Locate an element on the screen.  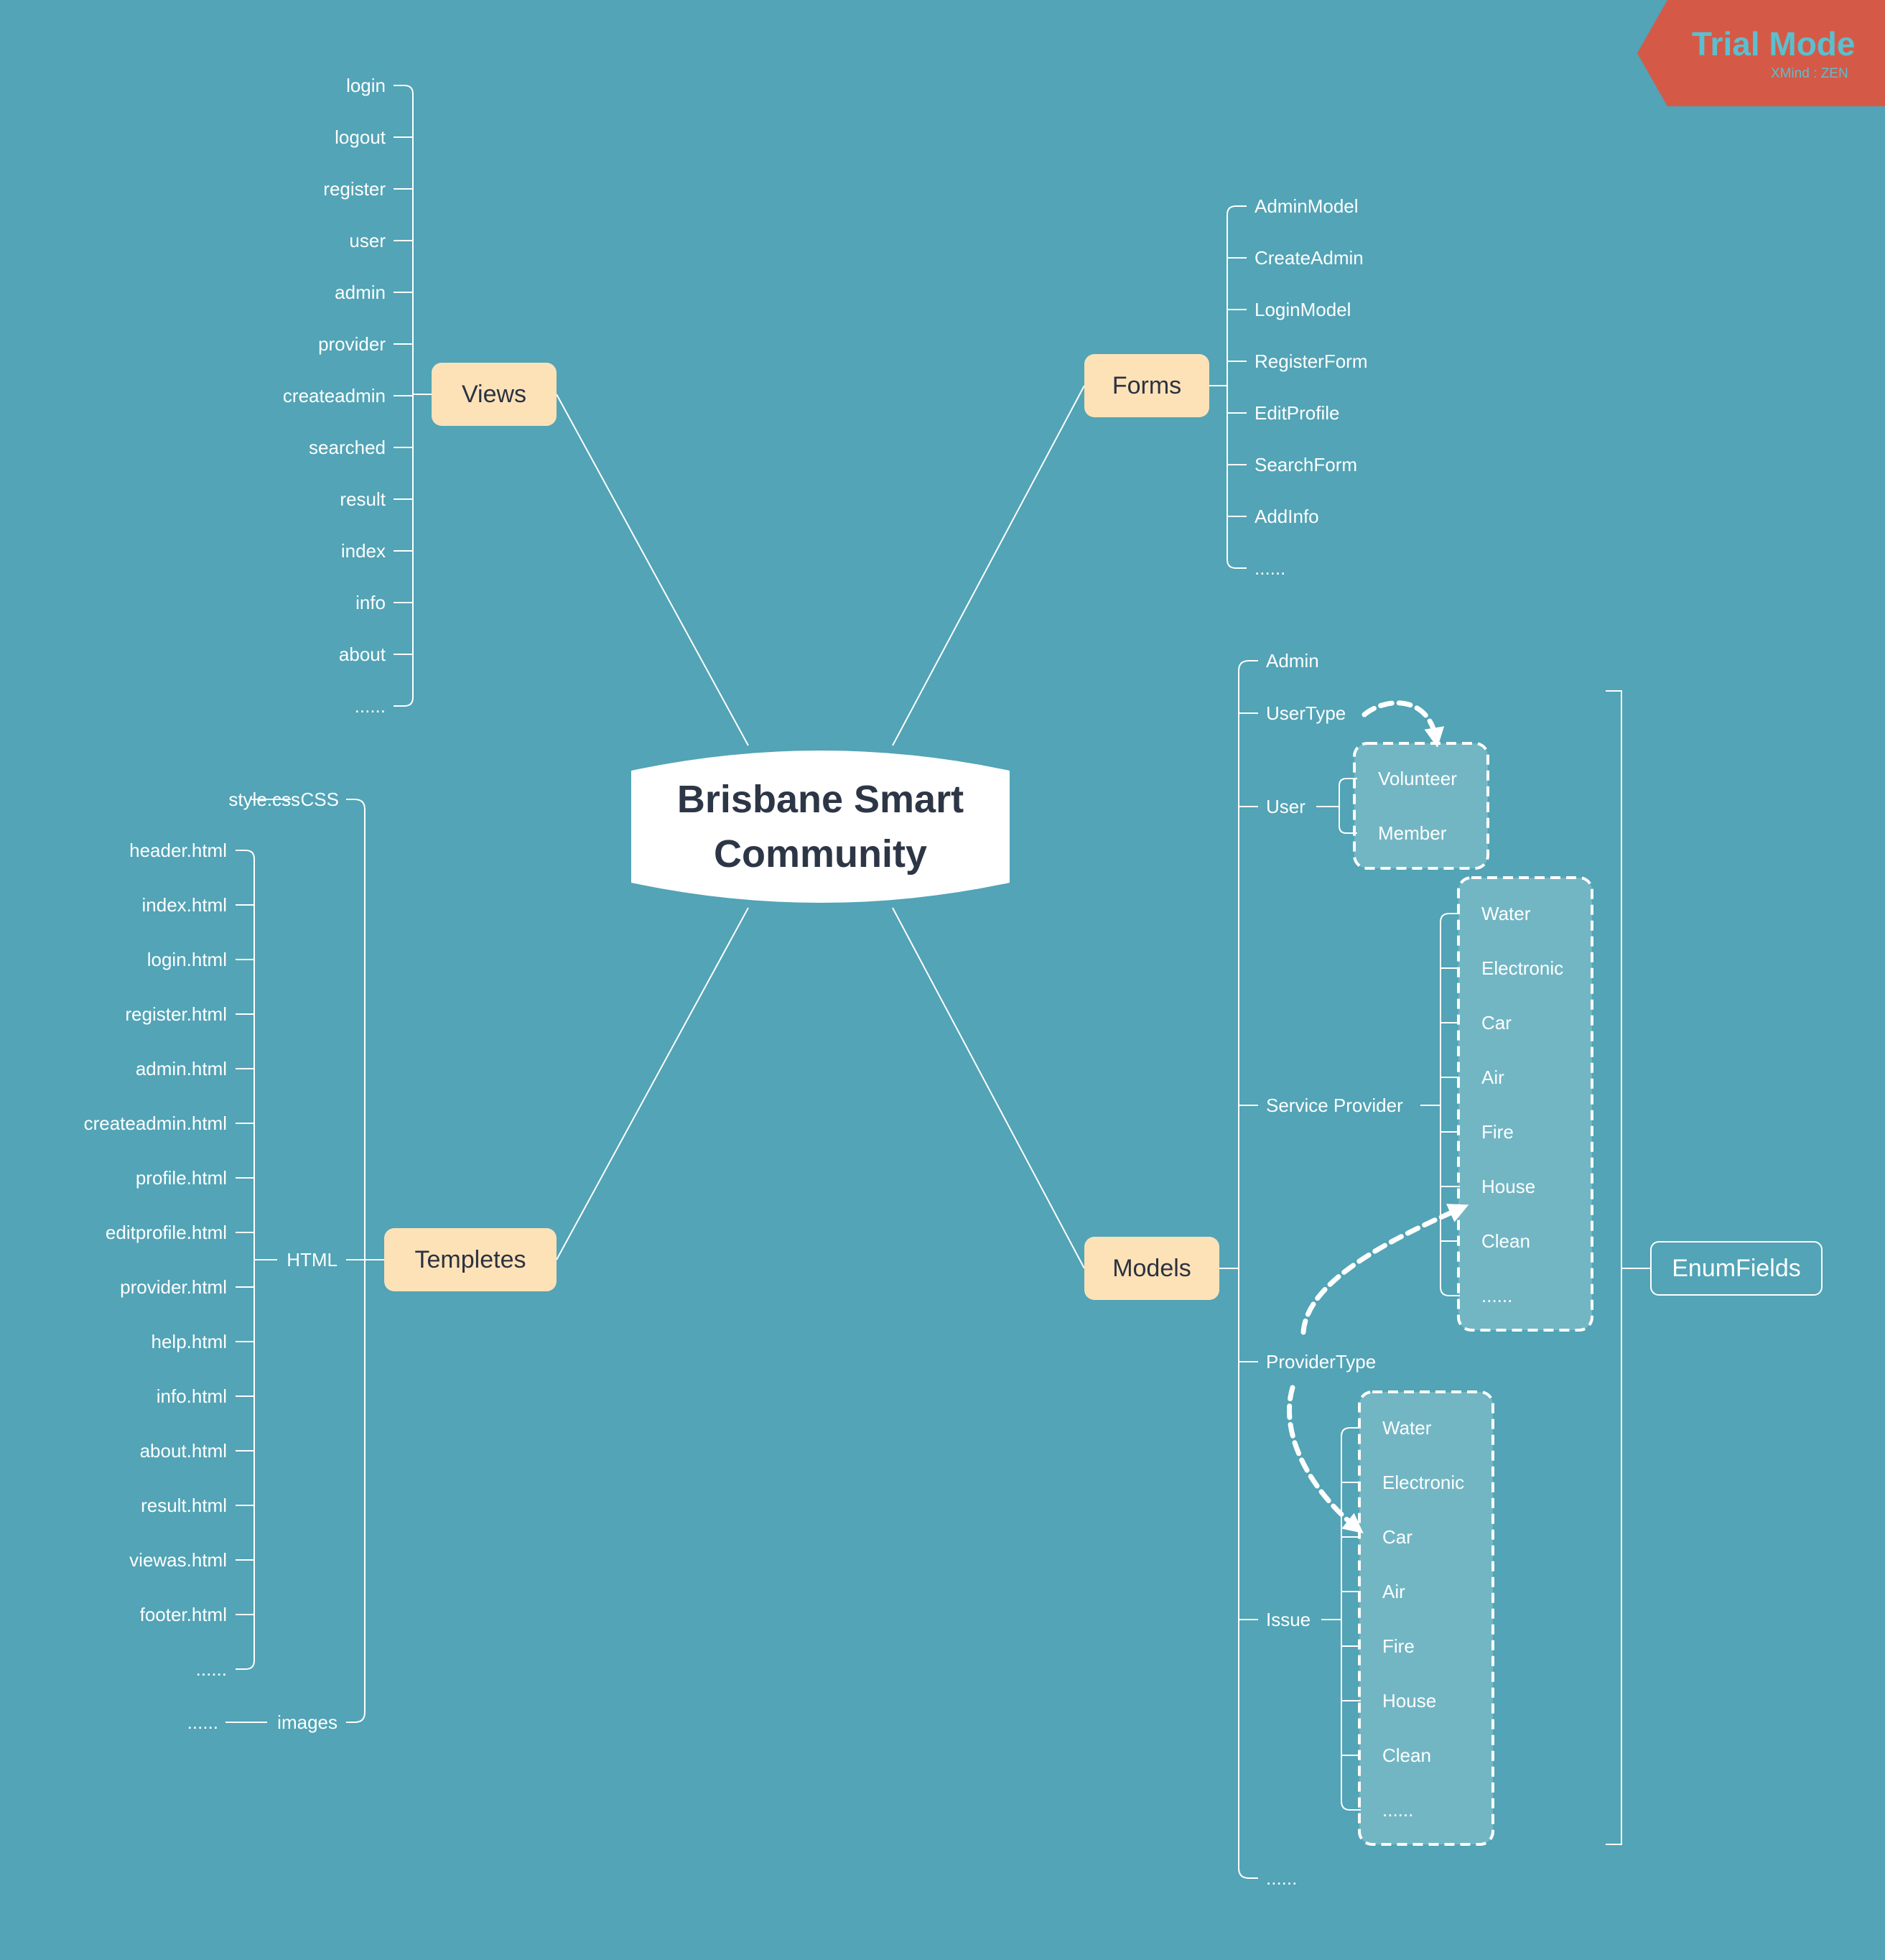
service-provider-boundary is located at coordinates (1525, 1104).